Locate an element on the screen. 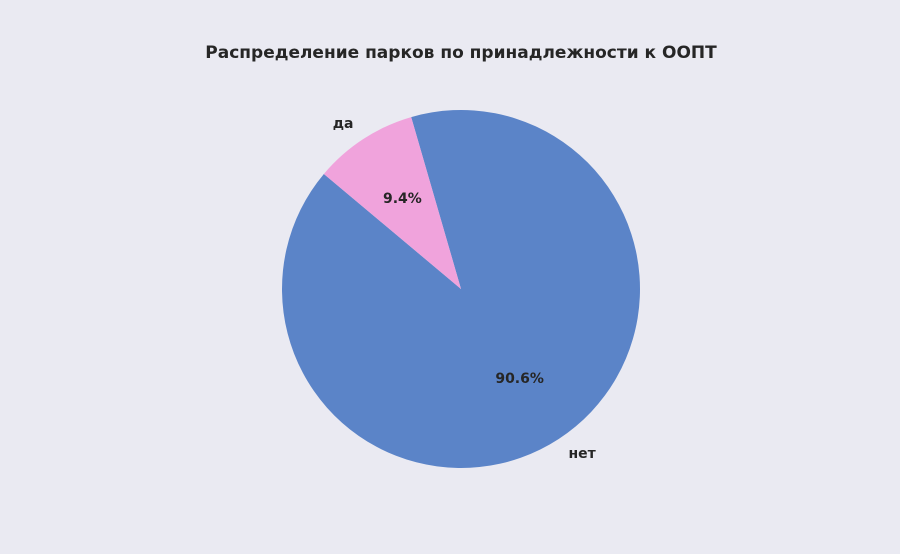 This screenshot has width=900, height=554. pie-slice is located at coordinates (392, 203).